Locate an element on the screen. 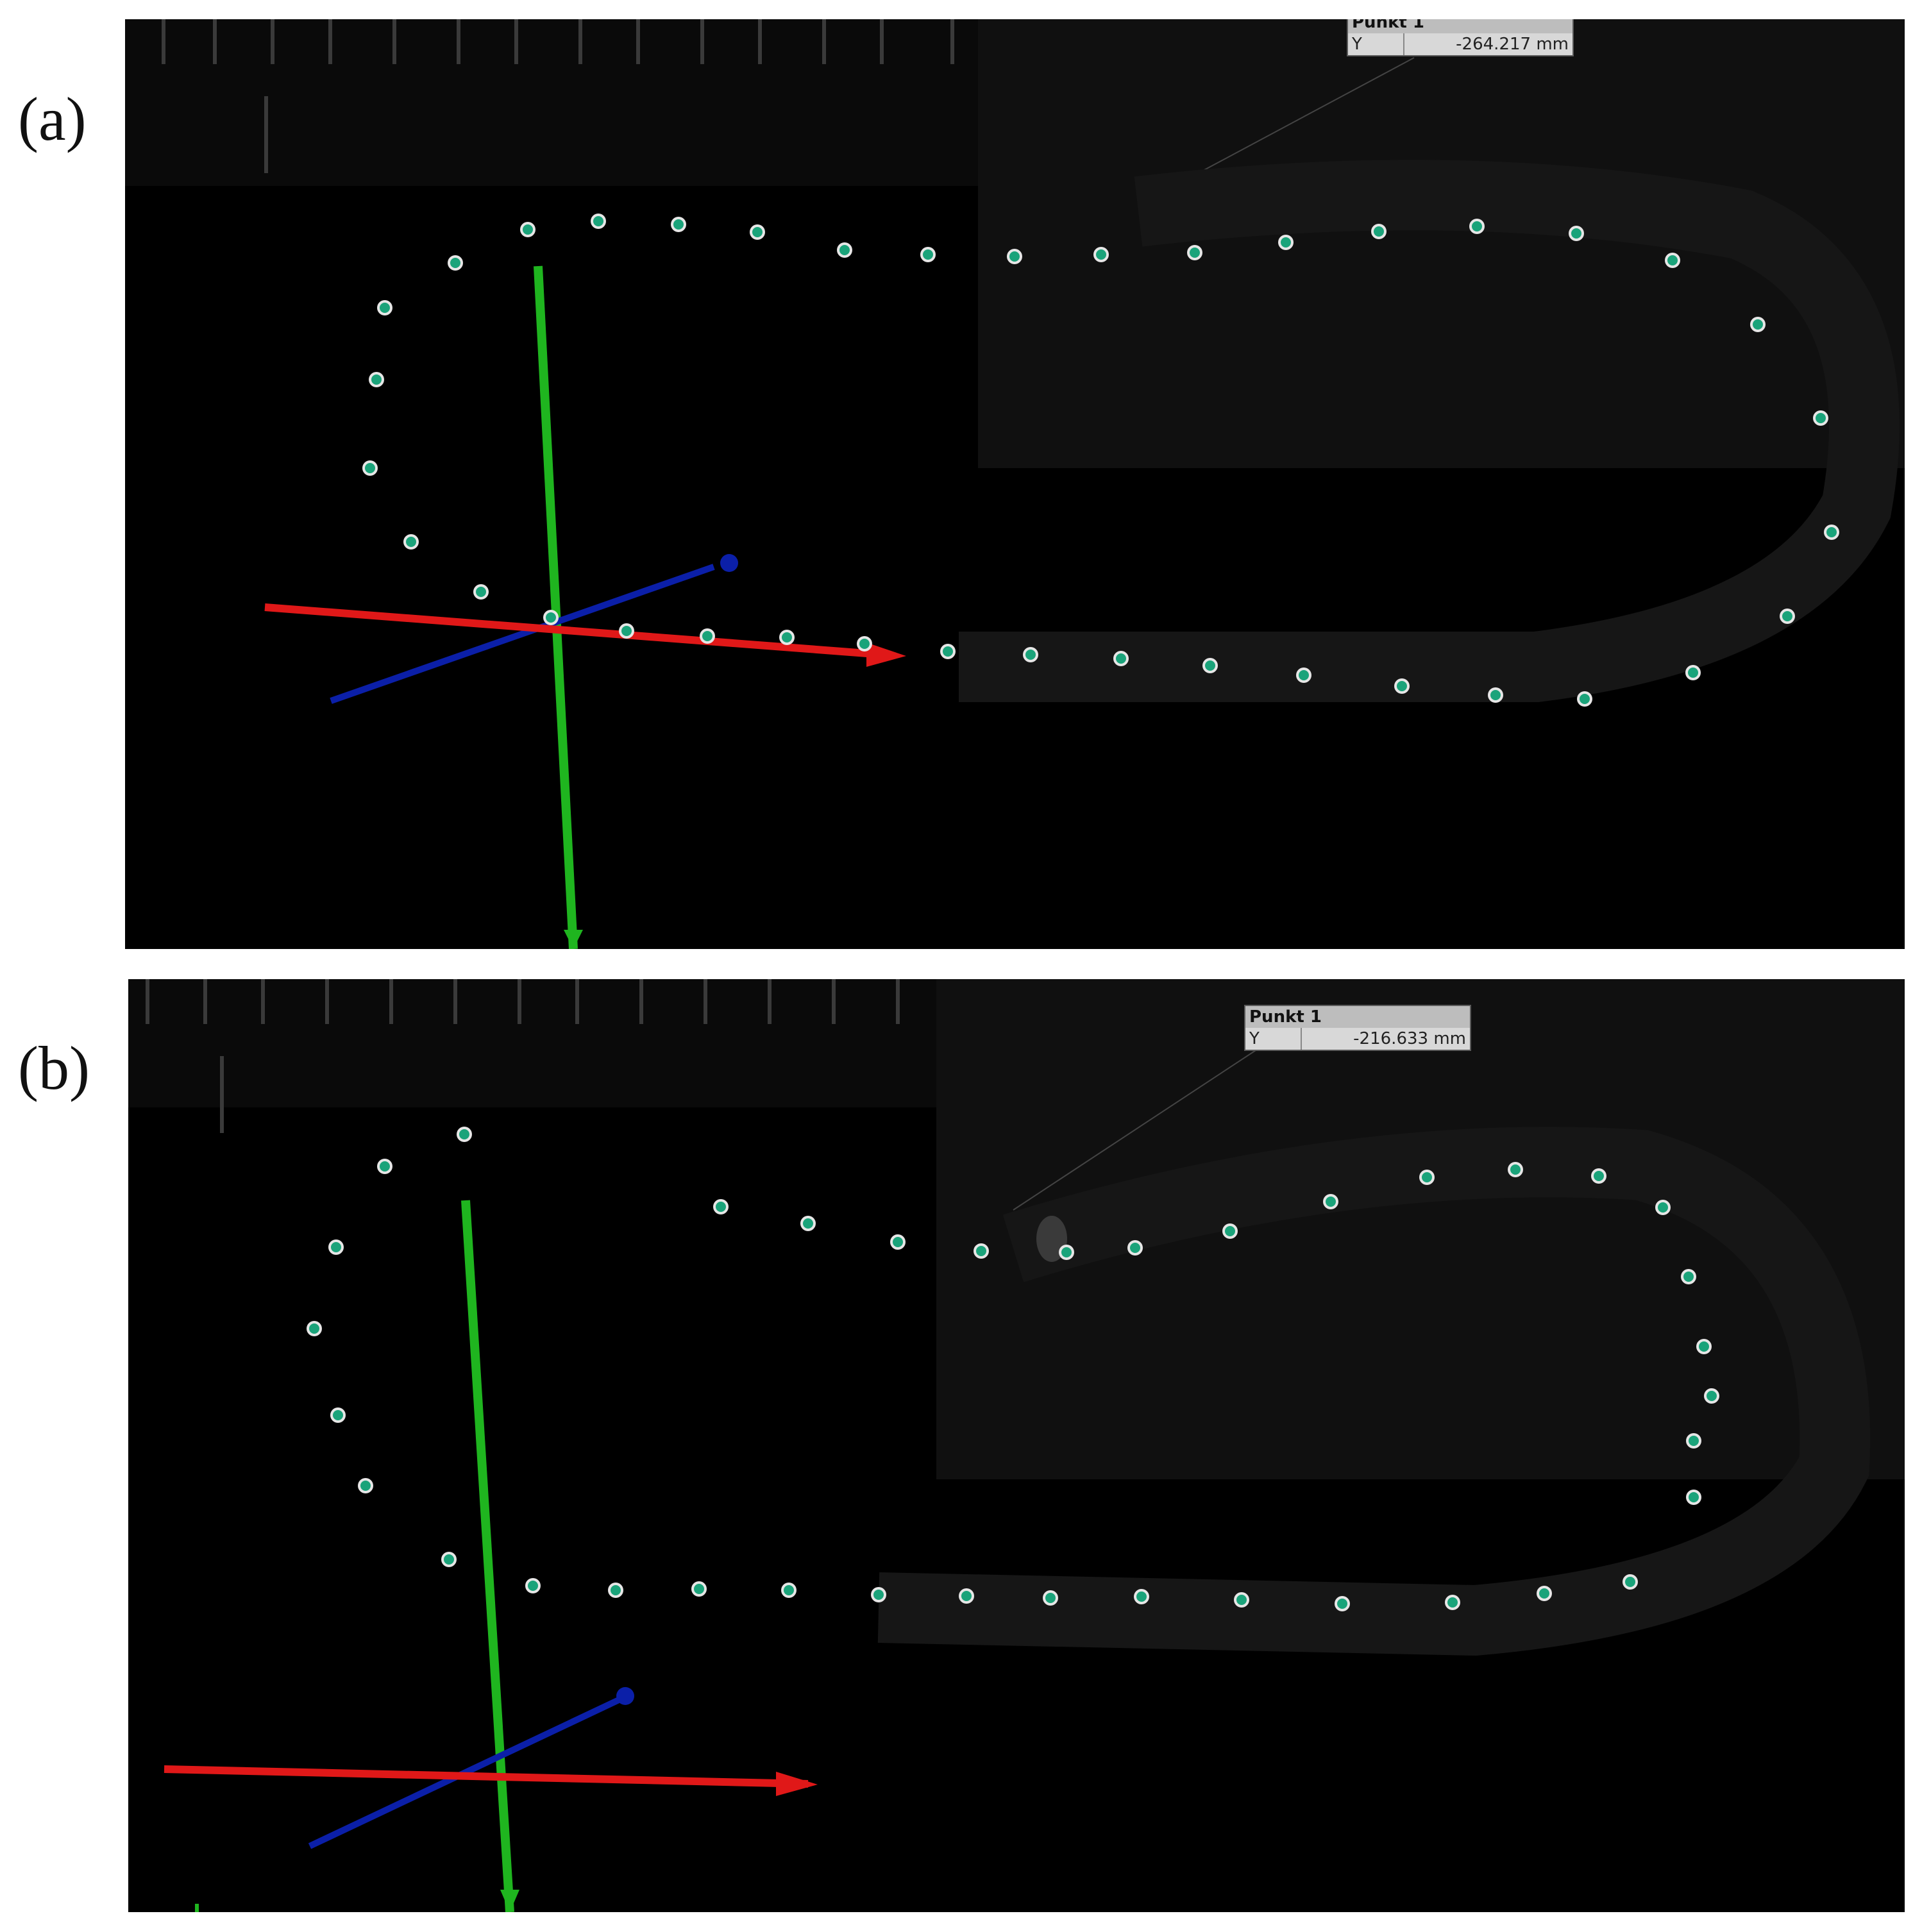 Image resolution: width=1922 pixels, height=1932 pixels. measurement-value: -216.633 mm is located at coordinates (1409, 1038).